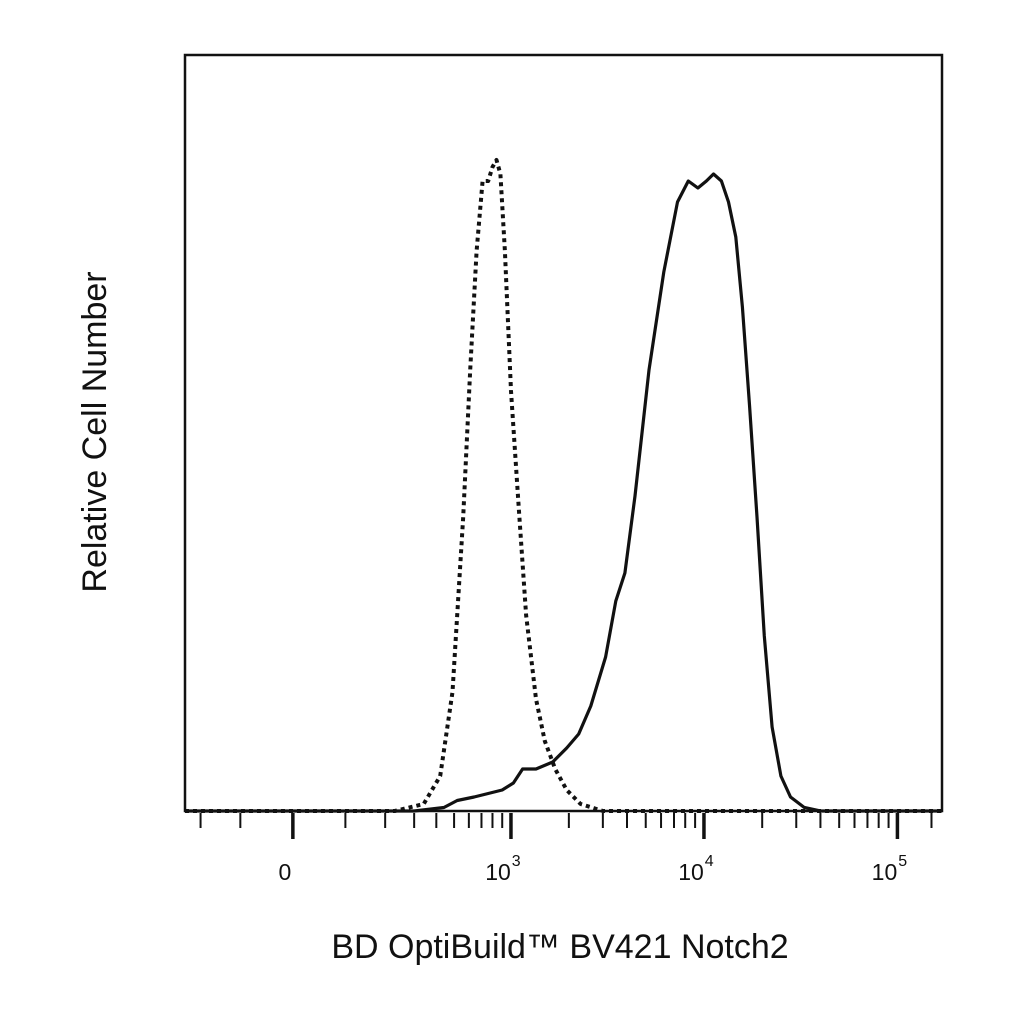 This screenshot has width=1024, height=1024. What do you see at coordinates (592, 869) in the screenshot?
I see `x-axis-tick-labels: 0 10³ 10⁴ 10⁵` at bounding box center [592, 869].